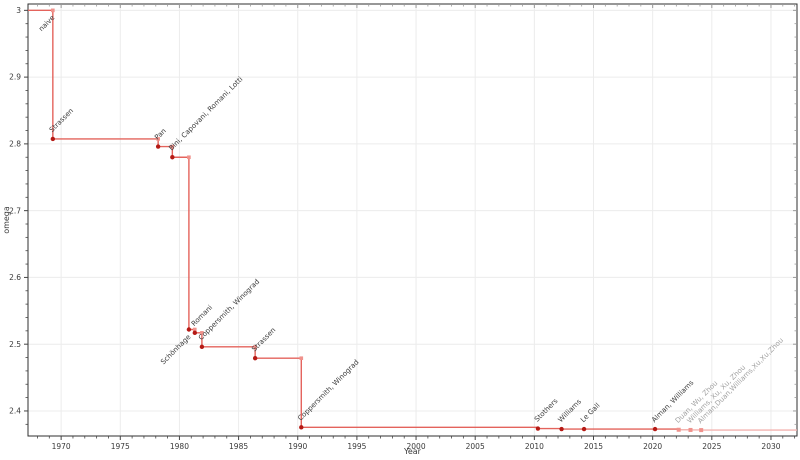 This screenshot has height=460, width=800. I want to click on x-tick-label: 1980, so click(179, 446).